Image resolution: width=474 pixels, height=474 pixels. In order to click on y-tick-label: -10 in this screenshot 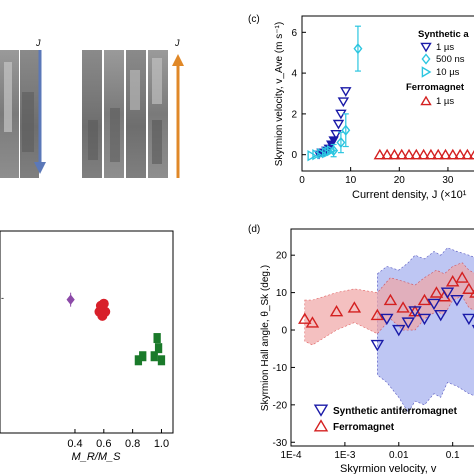, I will do `click(280, 368)`.